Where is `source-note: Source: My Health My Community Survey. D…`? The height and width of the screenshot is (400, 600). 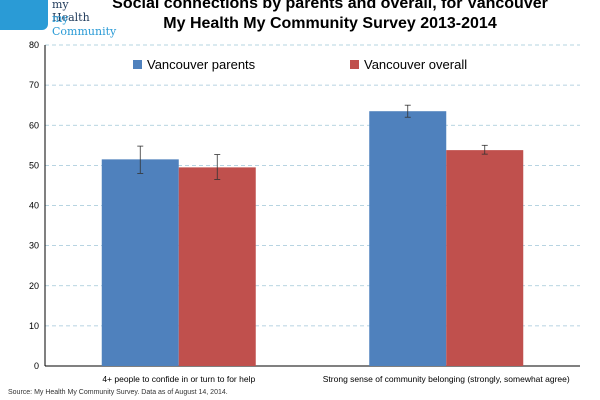
source-note: Source: My Health My Community Survey. D… is located at coordinates (118, 392).